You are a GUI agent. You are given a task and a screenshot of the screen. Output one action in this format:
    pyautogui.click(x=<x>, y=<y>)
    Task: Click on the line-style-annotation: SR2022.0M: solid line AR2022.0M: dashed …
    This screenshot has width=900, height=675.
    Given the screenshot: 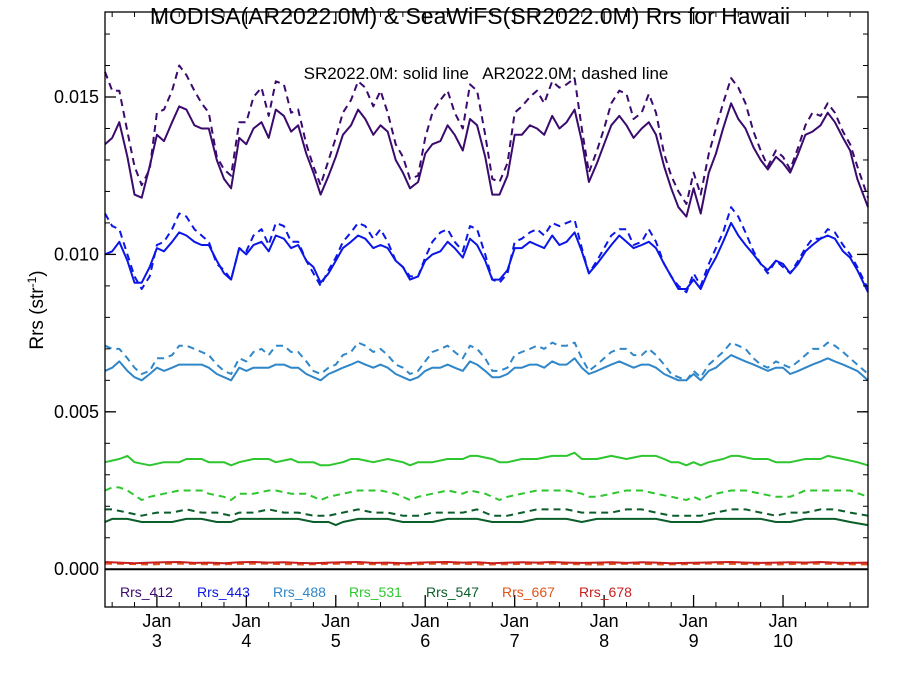 What is the action you would take?
    pyautogui.click(x=486, y=73)
    